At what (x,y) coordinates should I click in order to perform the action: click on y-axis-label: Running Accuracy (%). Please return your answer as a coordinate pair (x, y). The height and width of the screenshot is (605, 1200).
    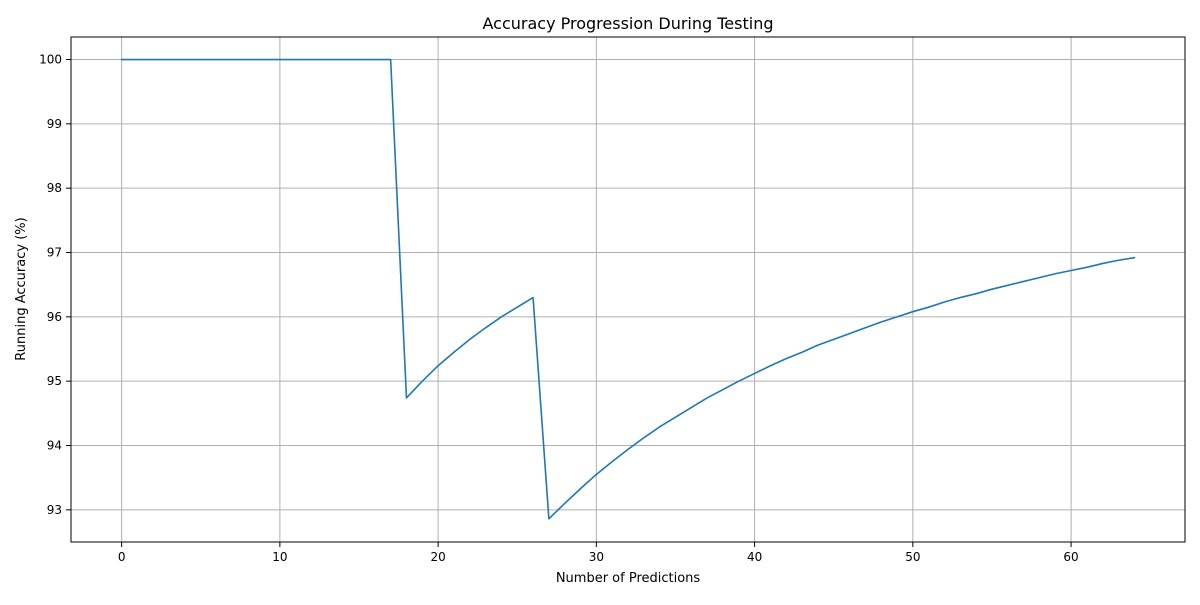
    Looking at the image, I should click on (21, 288).